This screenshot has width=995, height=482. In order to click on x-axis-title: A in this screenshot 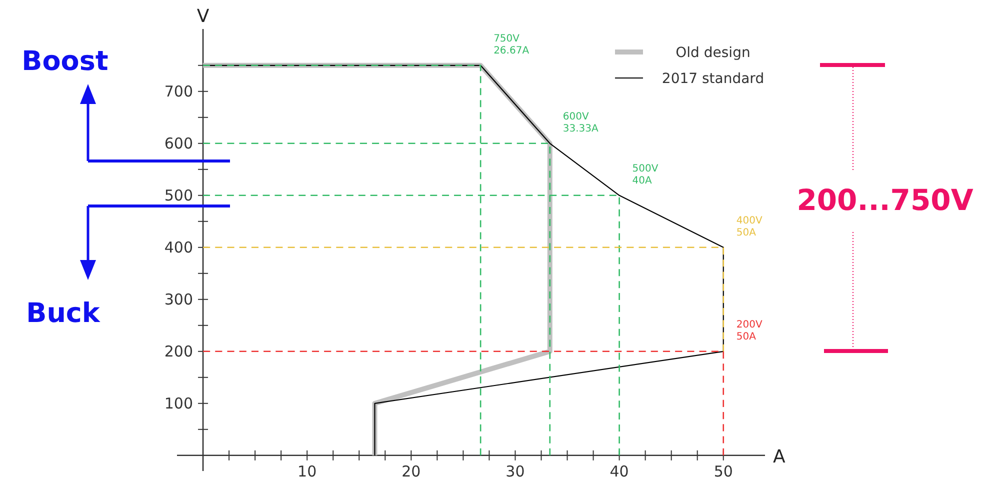, I will do `click(779, 457)`.